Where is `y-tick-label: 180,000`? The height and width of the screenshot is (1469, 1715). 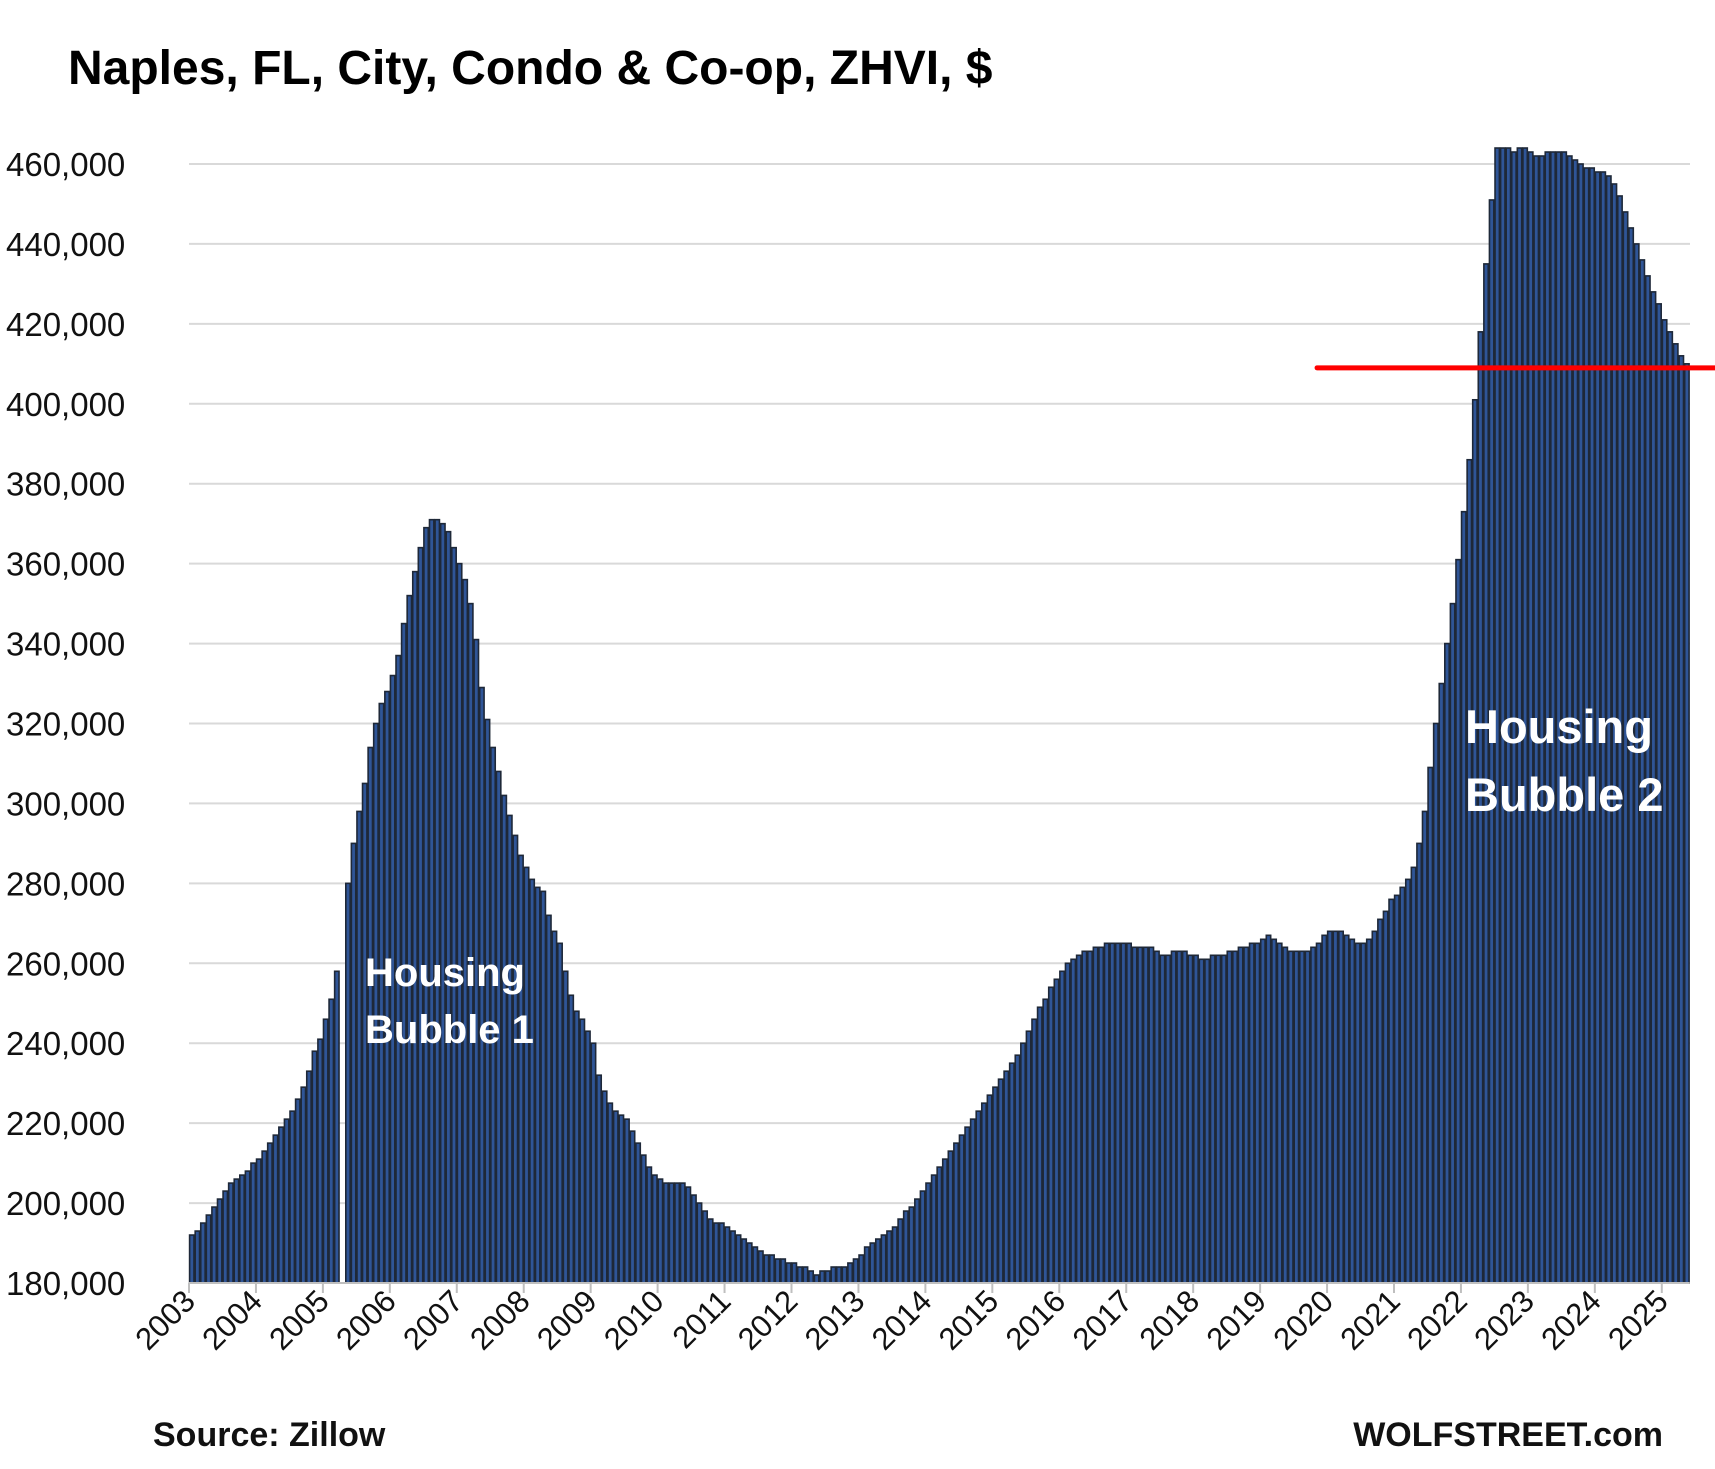 y-tick-label: 180,000 is located at coordinates (65, 1283).